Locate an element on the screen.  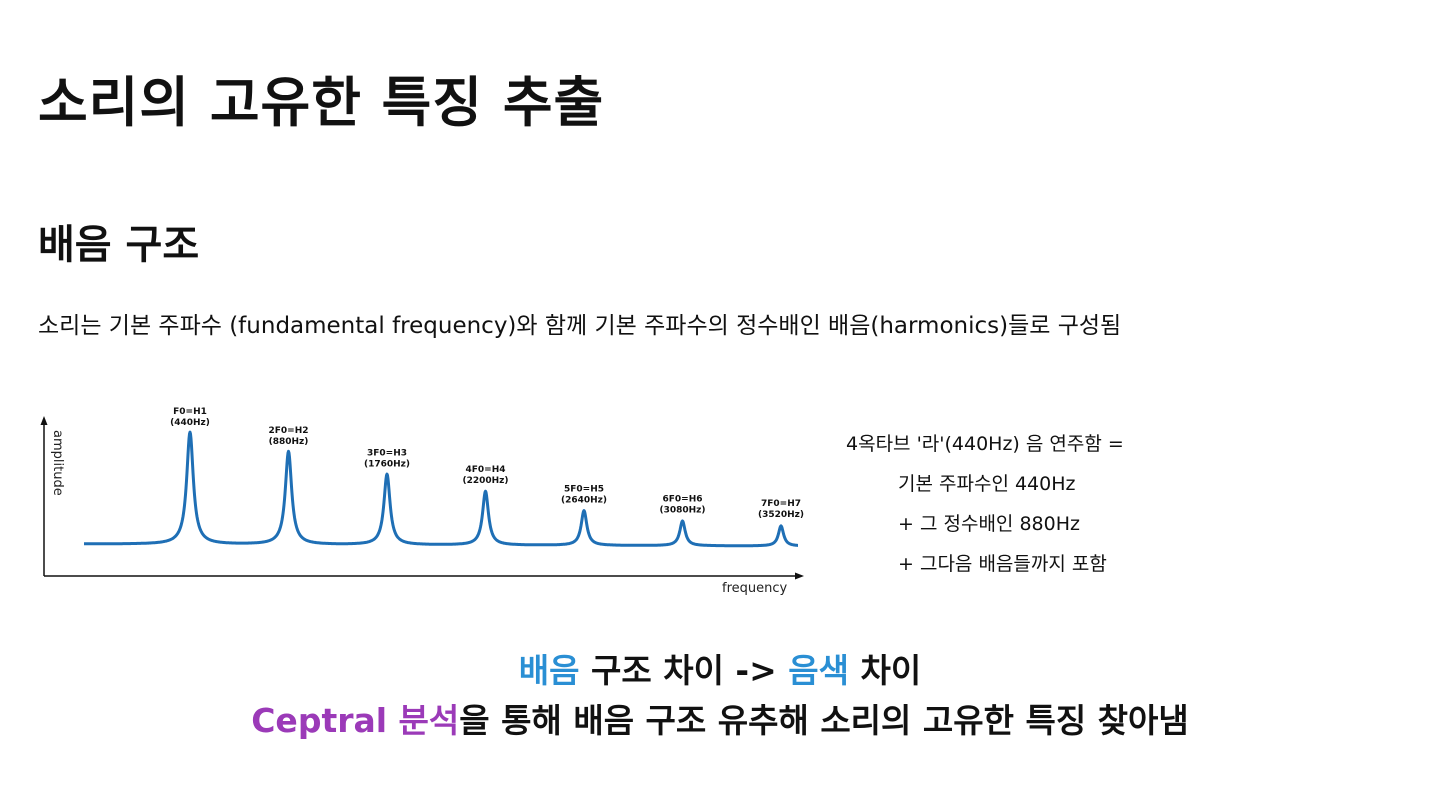
axes is located at coordinates (422, 498).